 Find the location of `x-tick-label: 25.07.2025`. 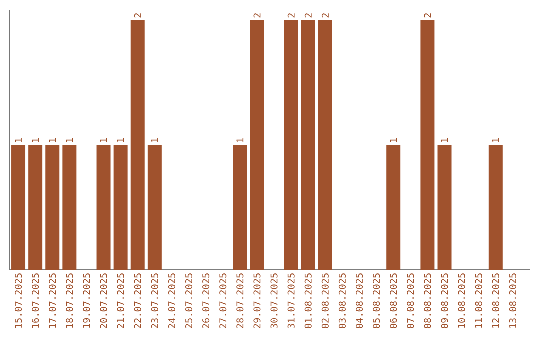

x-tick-label: 25.07.2025 is located at coordinates (189, 301).